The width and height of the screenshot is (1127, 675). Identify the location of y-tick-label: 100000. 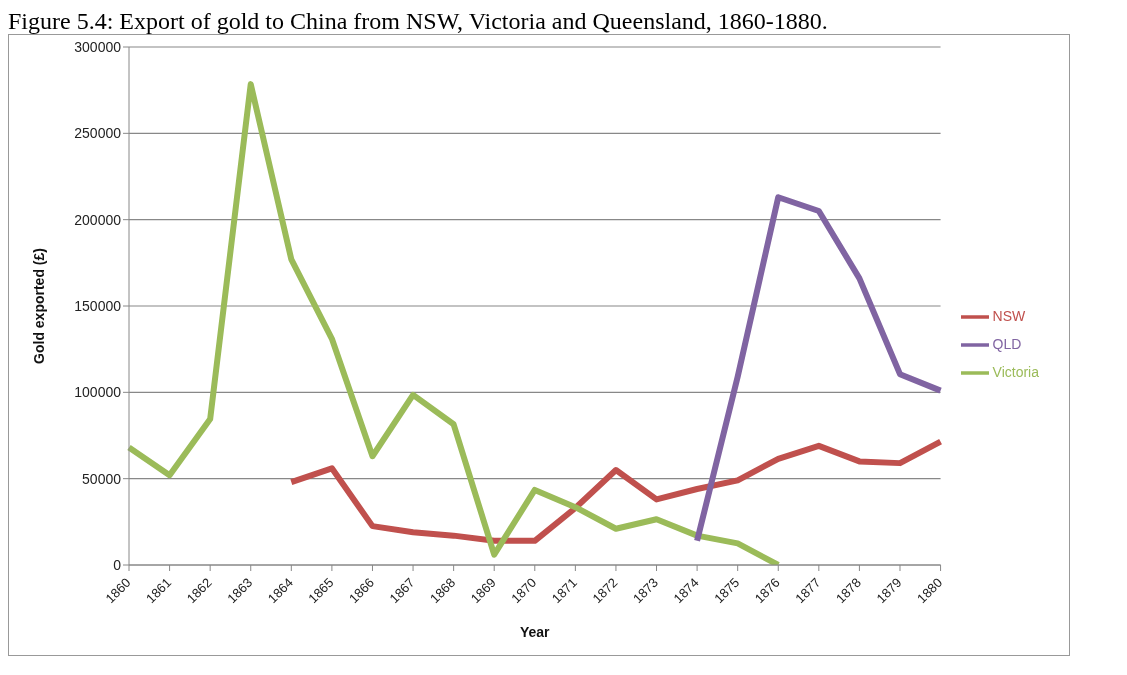
(98, 392).